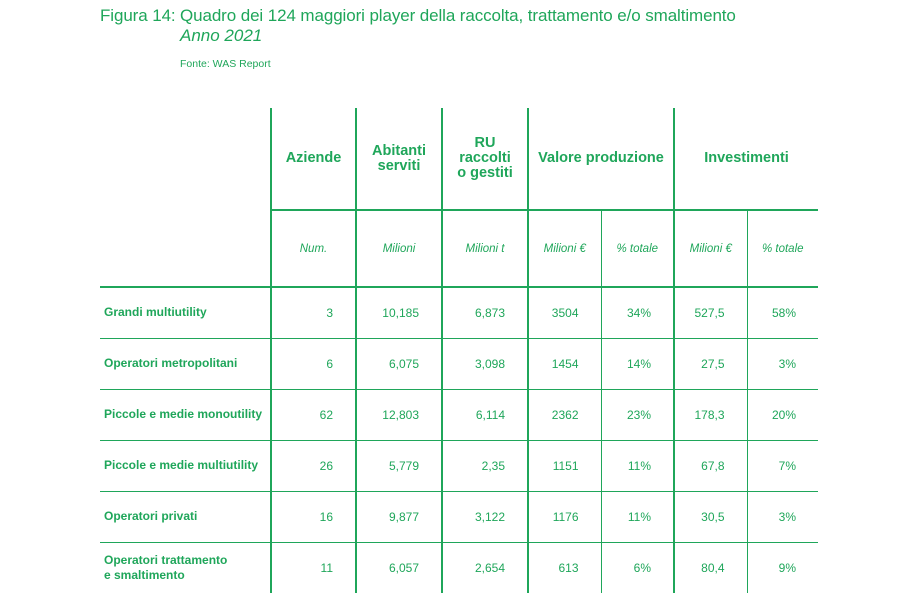  What do you see at coordinates (398, 465) in the screenshot?
I see `cell-abitanti: 5,779` at bounding box center [398, 465].